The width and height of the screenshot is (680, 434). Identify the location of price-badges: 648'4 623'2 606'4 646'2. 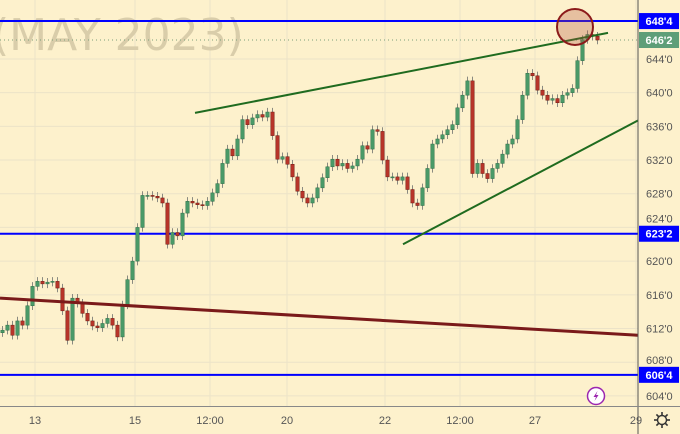
(659, 198).